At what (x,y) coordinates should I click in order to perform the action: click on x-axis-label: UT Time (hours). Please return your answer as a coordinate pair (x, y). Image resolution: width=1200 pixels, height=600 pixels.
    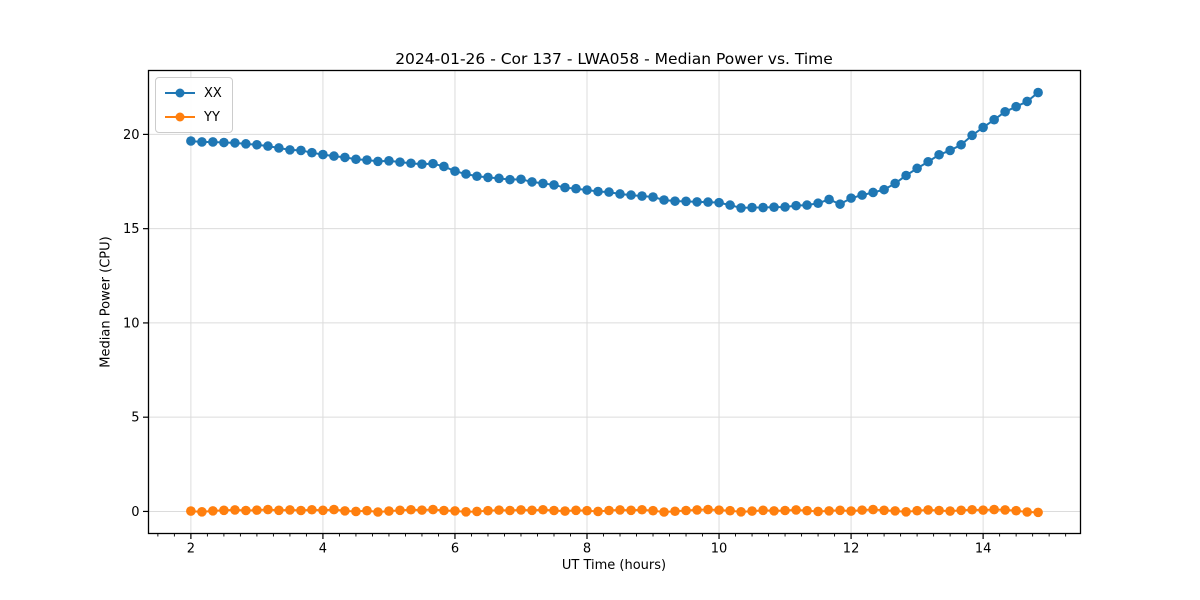
    Looking at the image, I should click on (614, 565).